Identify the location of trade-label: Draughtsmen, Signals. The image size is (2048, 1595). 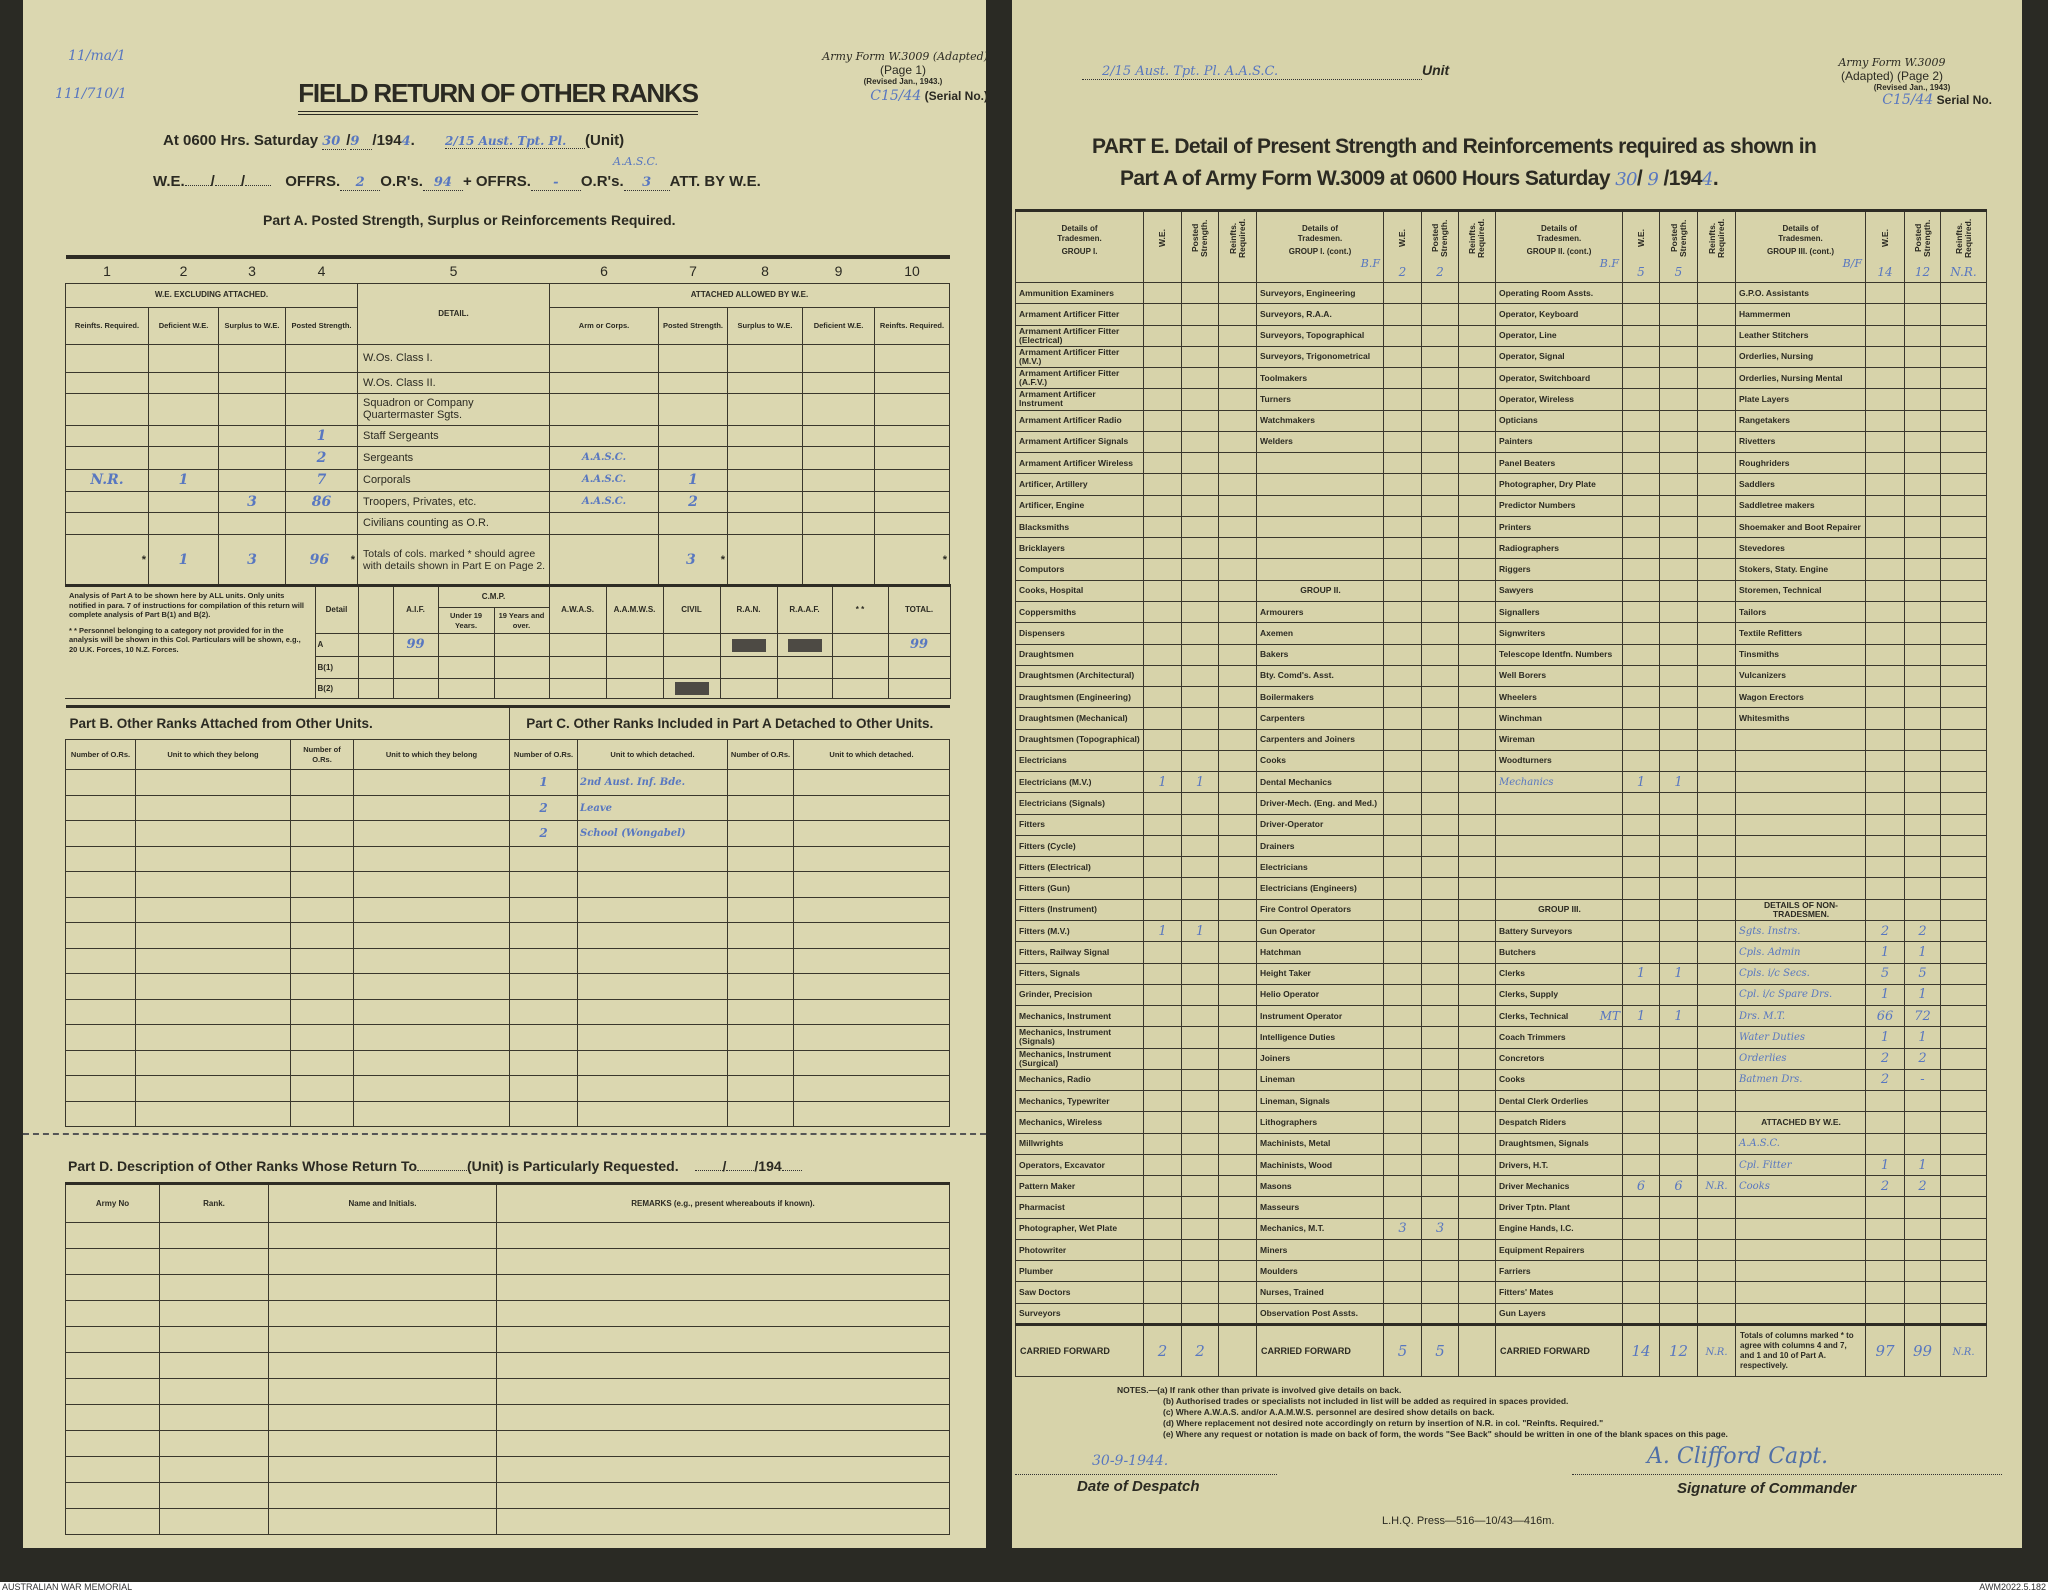
(1559, 1143).